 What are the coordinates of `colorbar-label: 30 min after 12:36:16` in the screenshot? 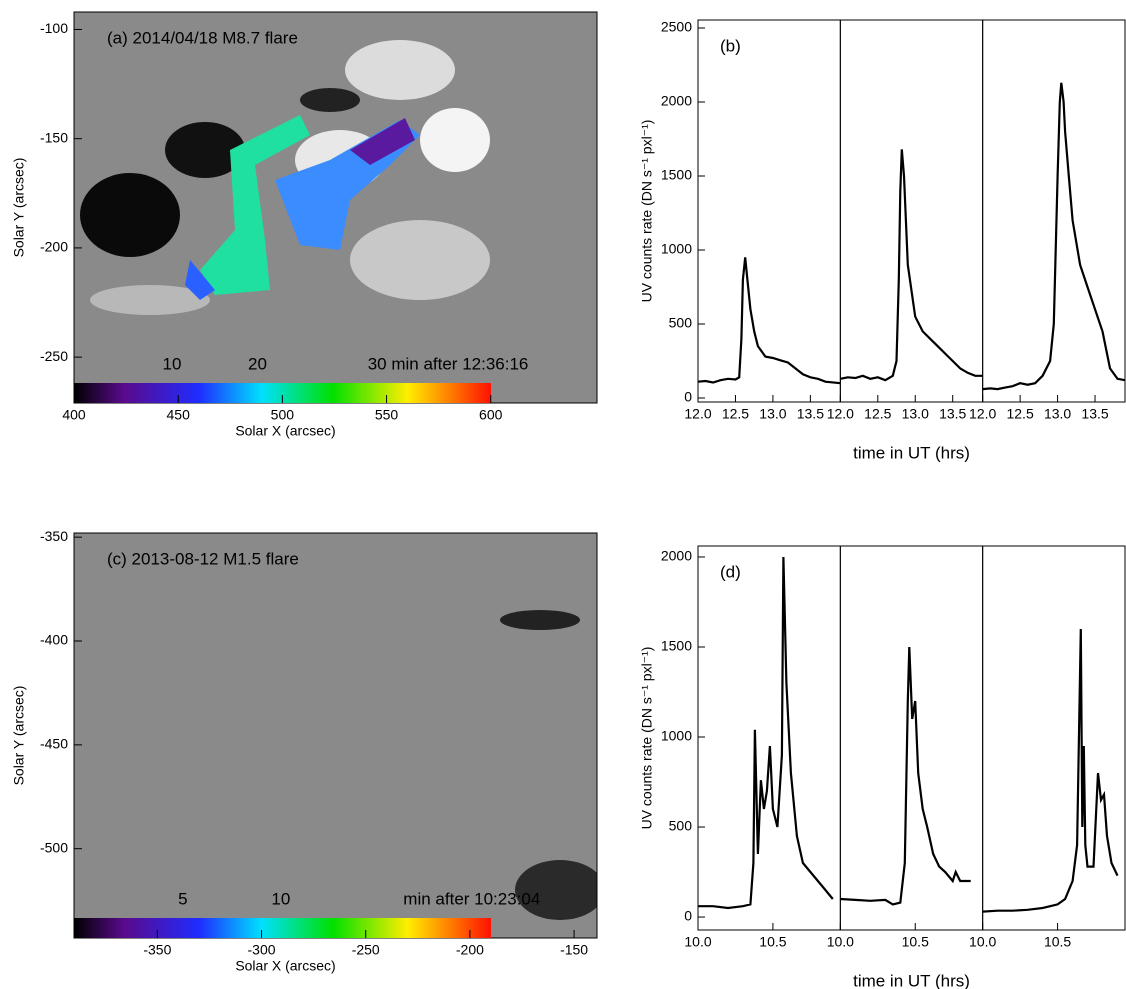 It's located at (448, 363).